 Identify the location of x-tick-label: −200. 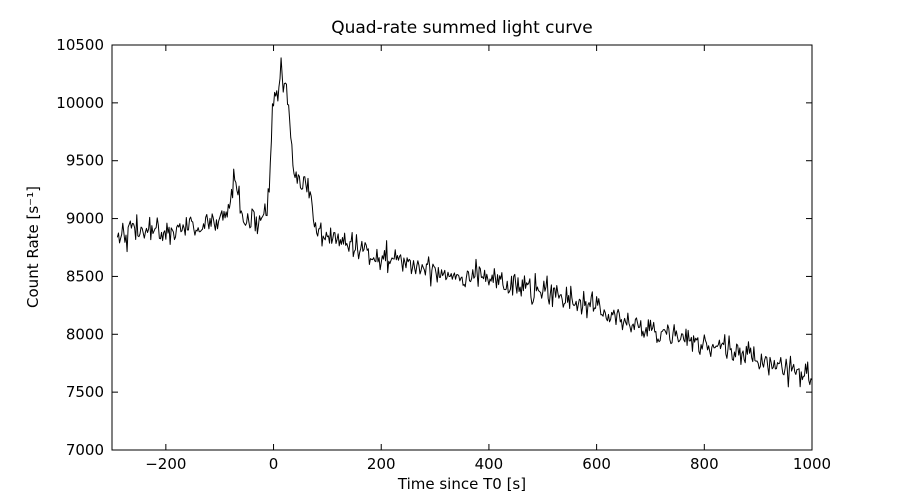
(165, 464).